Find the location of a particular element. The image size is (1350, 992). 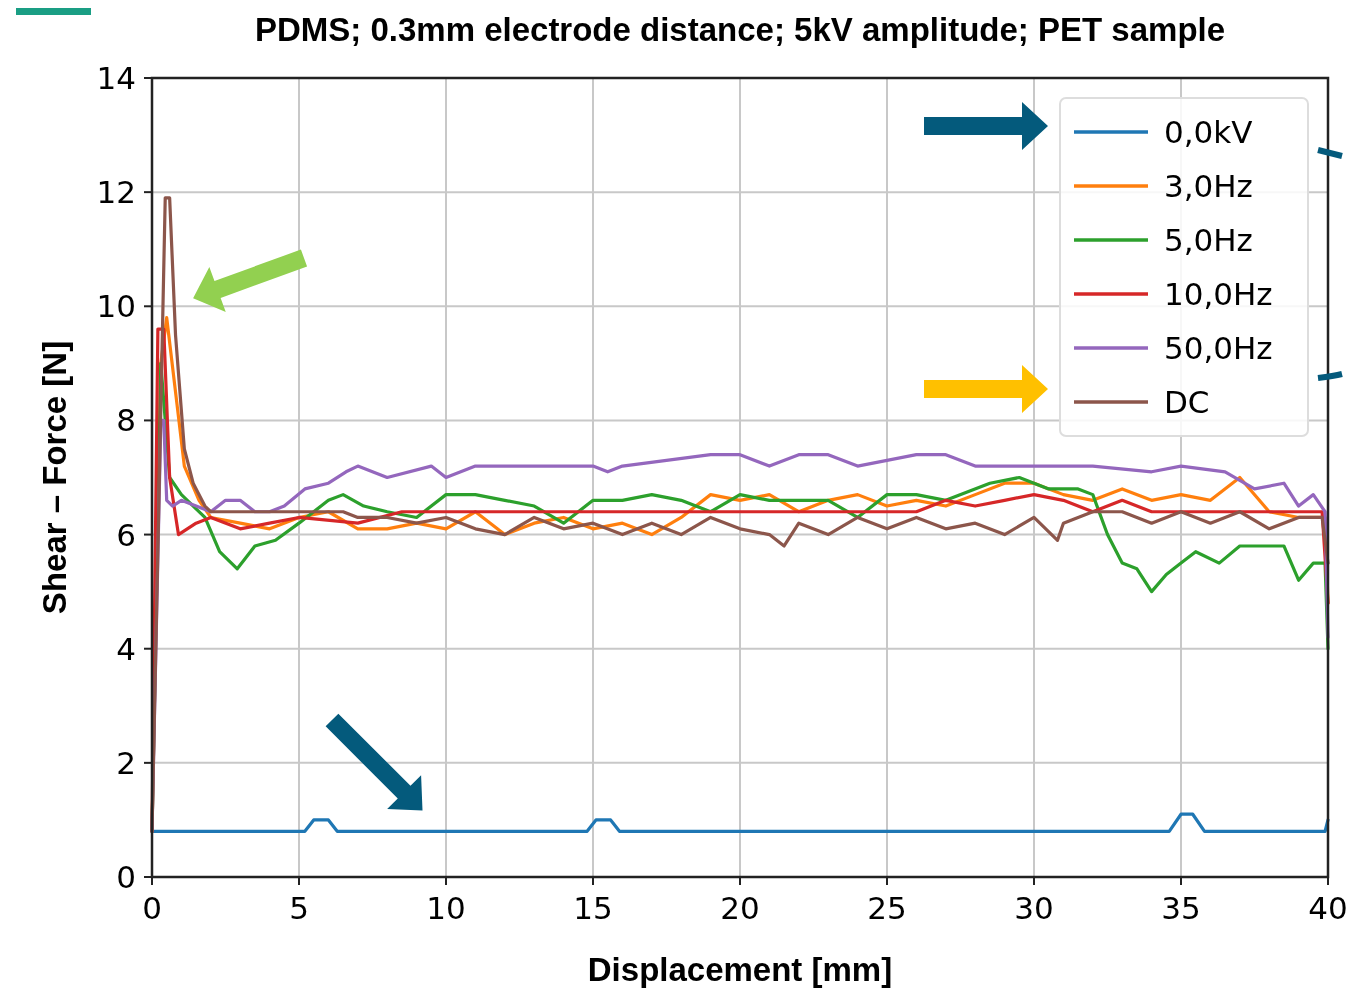

x-tick-label: 30 is located at coordinates (1034, 908).